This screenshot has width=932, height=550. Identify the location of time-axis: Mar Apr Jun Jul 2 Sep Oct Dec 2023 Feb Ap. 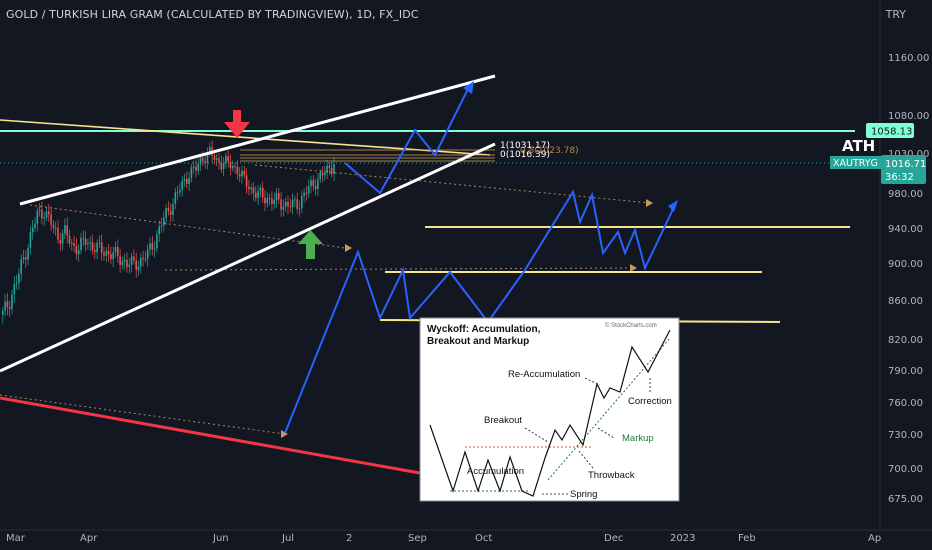
(443, 538).